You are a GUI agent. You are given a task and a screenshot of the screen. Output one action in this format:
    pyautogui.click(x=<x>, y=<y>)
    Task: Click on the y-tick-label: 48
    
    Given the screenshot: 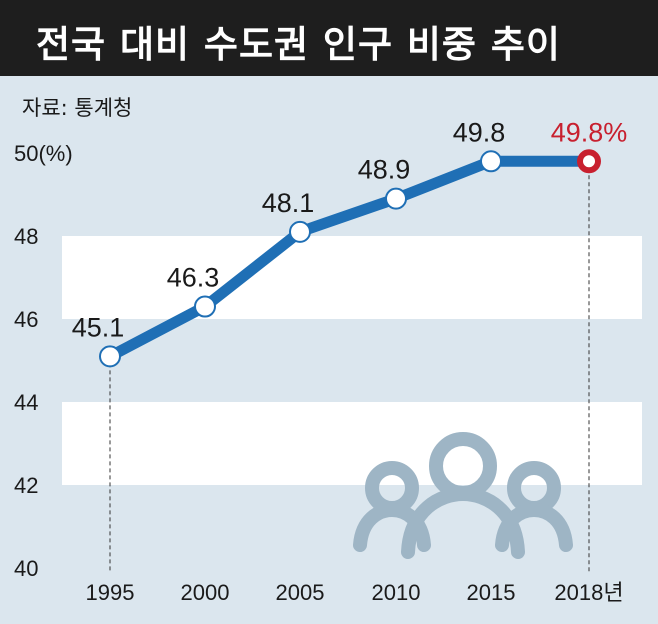 What is the action you would take?
    pyautogui.click(x=26, y=236)
    